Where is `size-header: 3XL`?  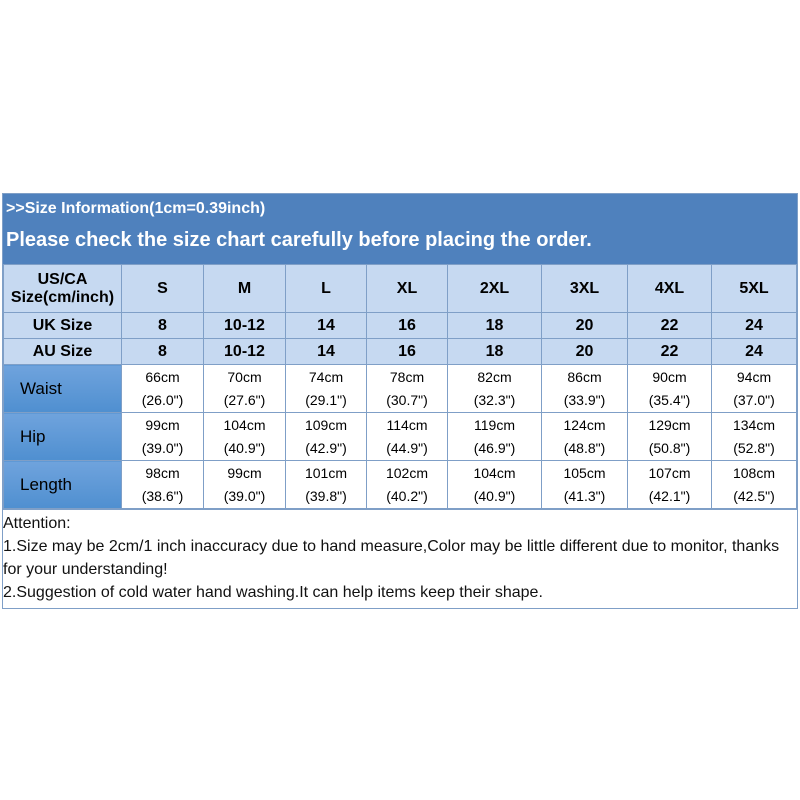 size-header: 3XL is located at coordinates (584, 288).